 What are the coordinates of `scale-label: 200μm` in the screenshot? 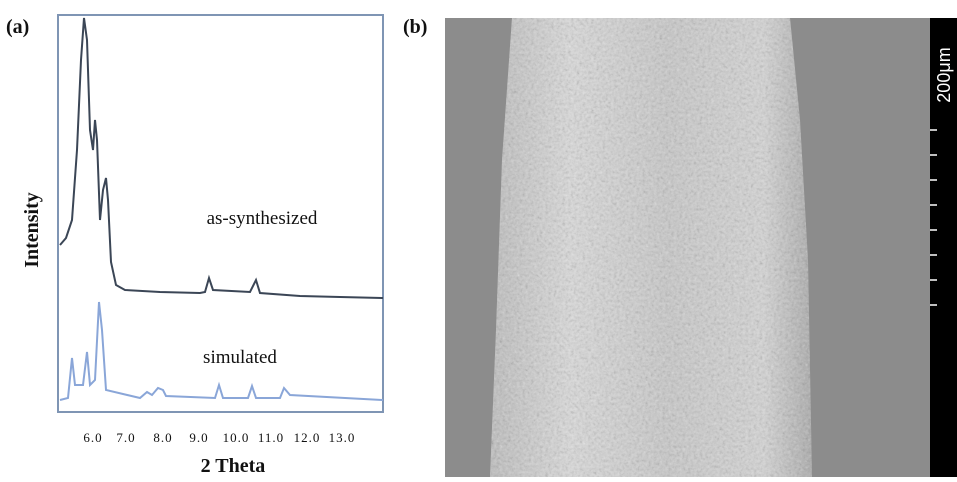 It's located at (944, 74).